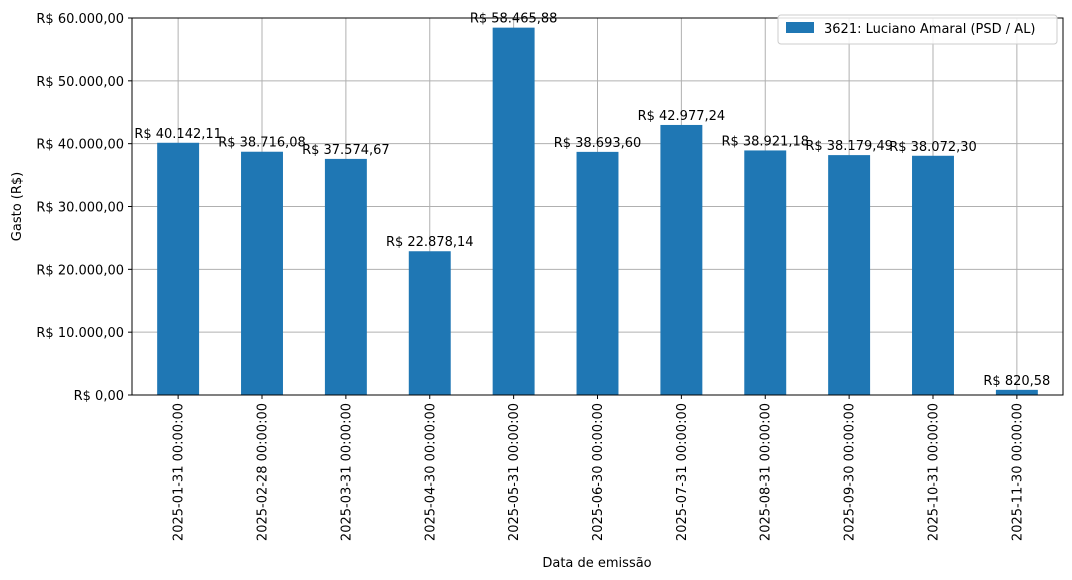  Describe the element at coordinates (596, 563) in the screenshot. I see `x-axis-title: Data de emissão` at that location.